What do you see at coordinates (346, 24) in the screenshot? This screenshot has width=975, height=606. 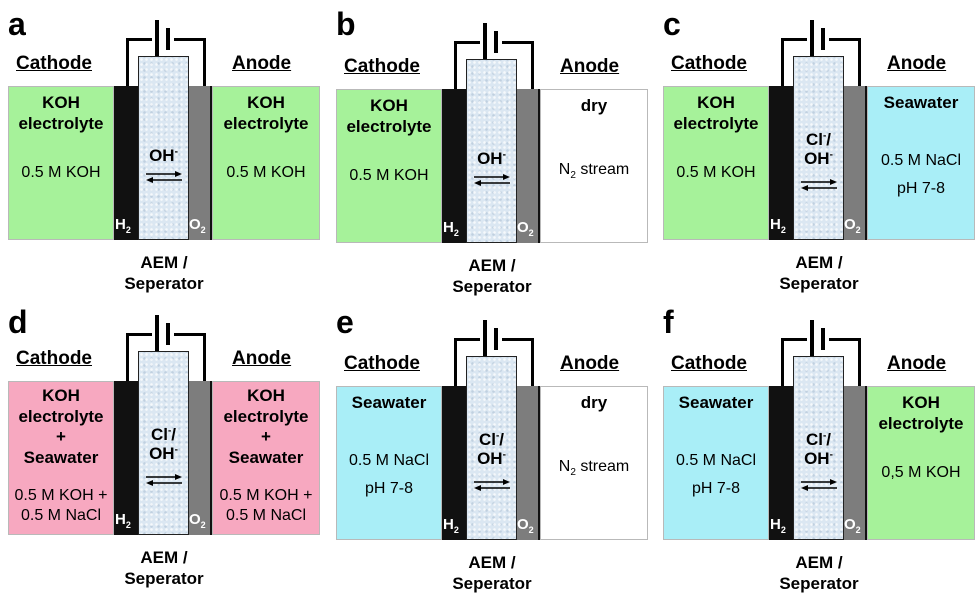 I see `panel-letter: b` at bounding box center [346, 24].